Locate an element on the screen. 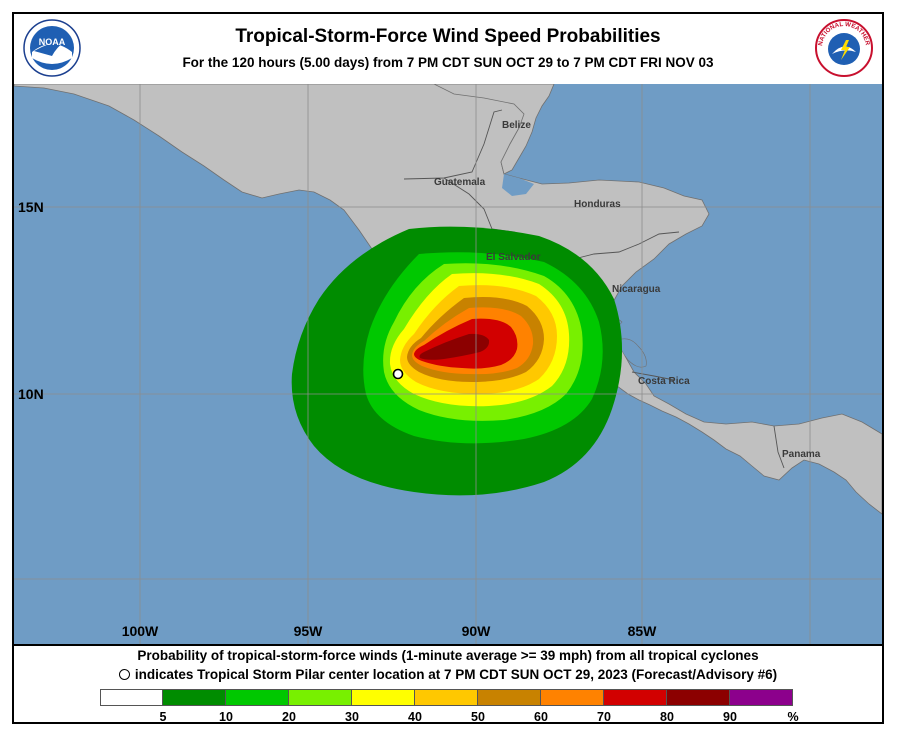 This screenshot has width=897, height=738. lake-nicaragua is located at coordinates (632, 353).